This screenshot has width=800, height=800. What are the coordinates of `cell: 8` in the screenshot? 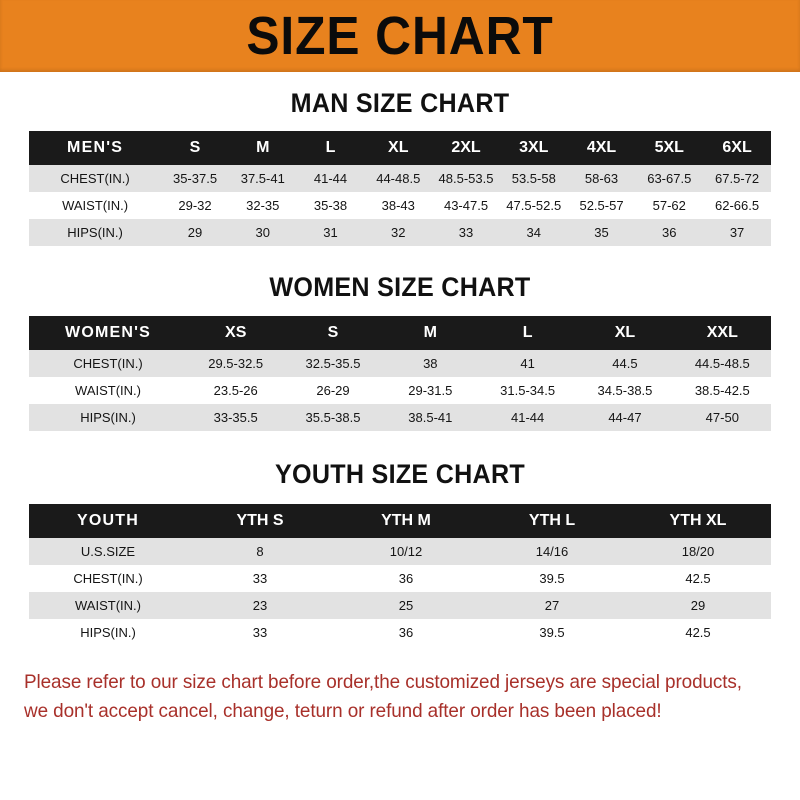 It's located at (260, 551).